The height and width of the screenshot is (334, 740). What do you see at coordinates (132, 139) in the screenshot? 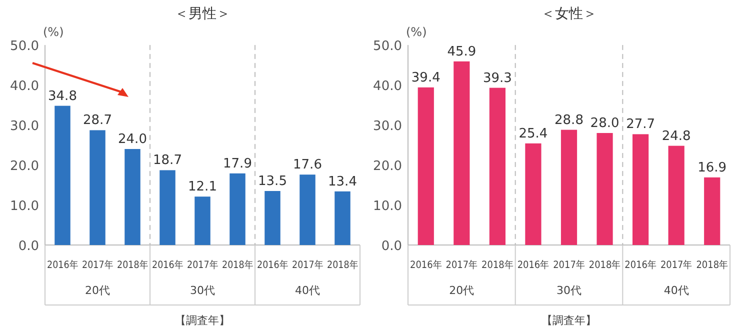
I see `data-label: 24.0` at bounding box center [132, 139].